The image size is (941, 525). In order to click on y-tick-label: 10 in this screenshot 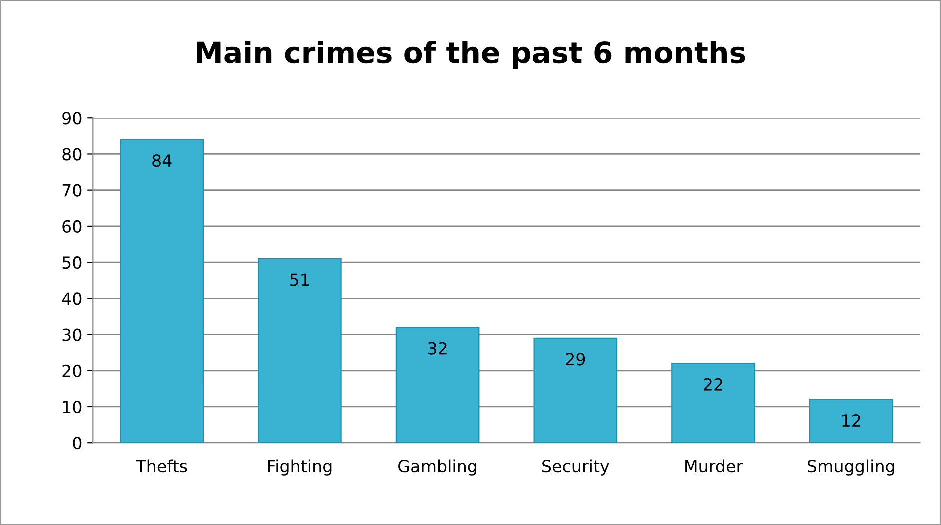, I will do `click(72, 407)`.